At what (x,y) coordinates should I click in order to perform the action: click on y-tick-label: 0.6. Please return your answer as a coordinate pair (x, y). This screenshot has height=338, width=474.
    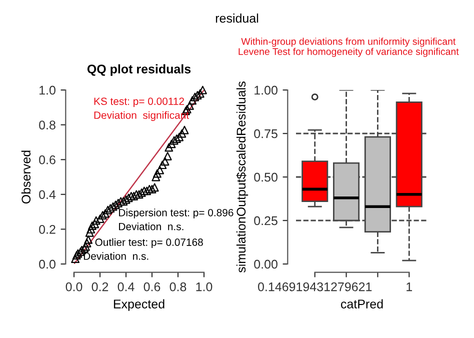
    Looking at the image, I should click on (47, 159).